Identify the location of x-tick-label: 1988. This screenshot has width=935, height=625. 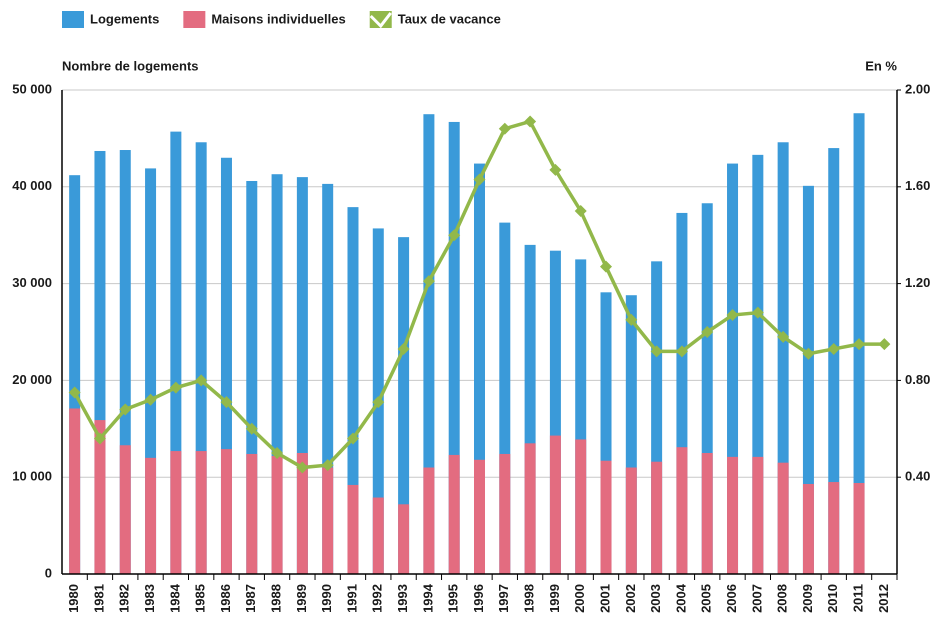
(276, 598).